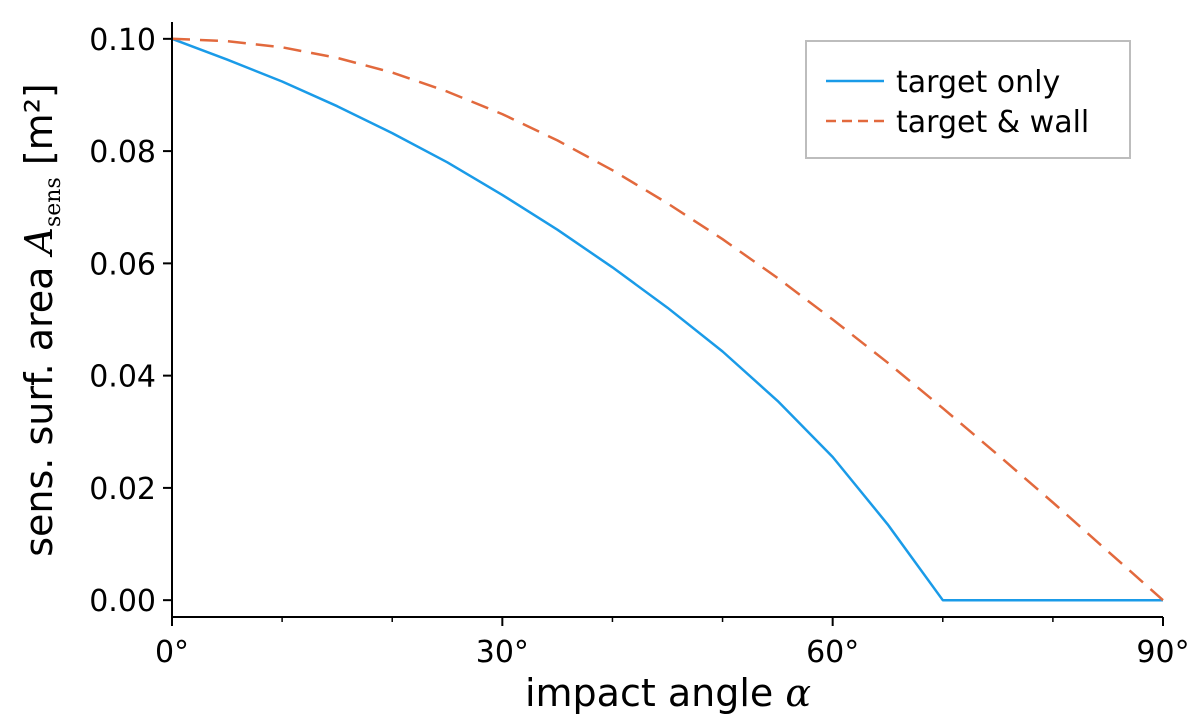 This screenshot has width=1200, height=718. What do you see at coordinates (172, 652) in the screenshot?
I see `x-tick-label: 0°` at bounding box center [172, 652].